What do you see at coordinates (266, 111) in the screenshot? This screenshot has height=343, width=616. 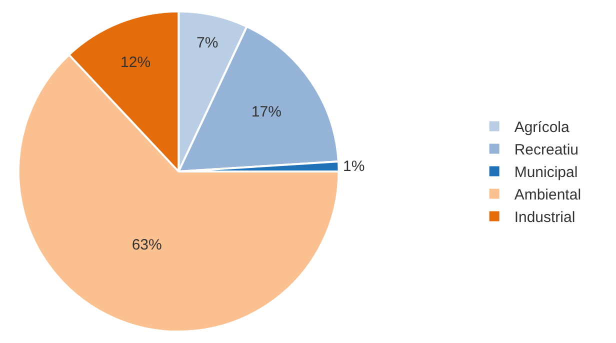 I see `data-label: 17%` at bounding box center [266, 111].